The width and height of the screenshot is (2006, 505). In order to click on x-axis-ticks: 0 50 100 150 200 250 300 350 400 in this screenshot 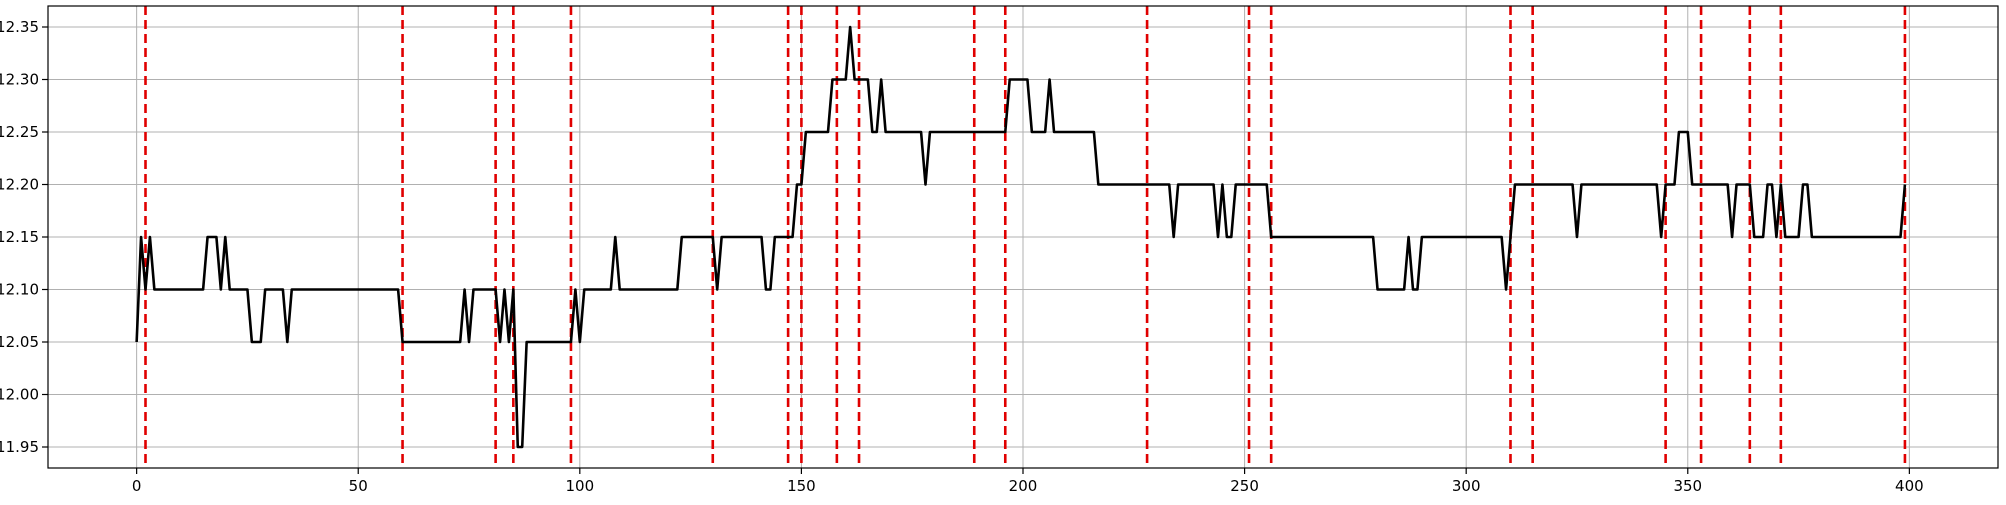, I will do `click(1028, 481)`.